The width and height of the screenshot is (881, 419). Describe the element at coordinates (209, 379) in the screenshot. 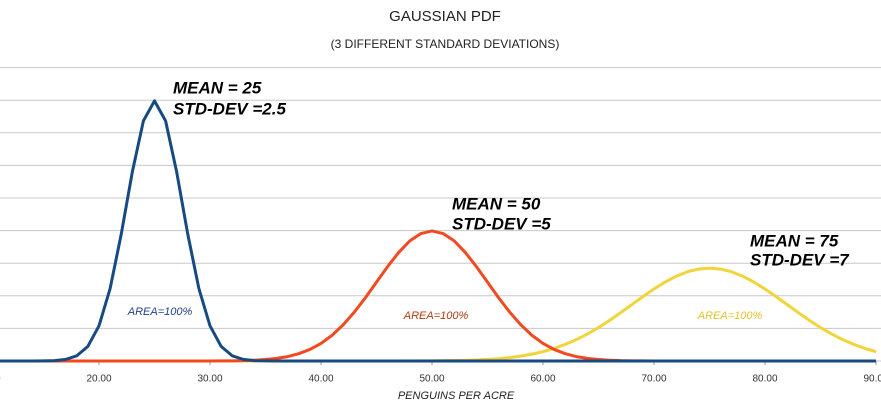

I see `x-tick-label: 30.00` at that location.